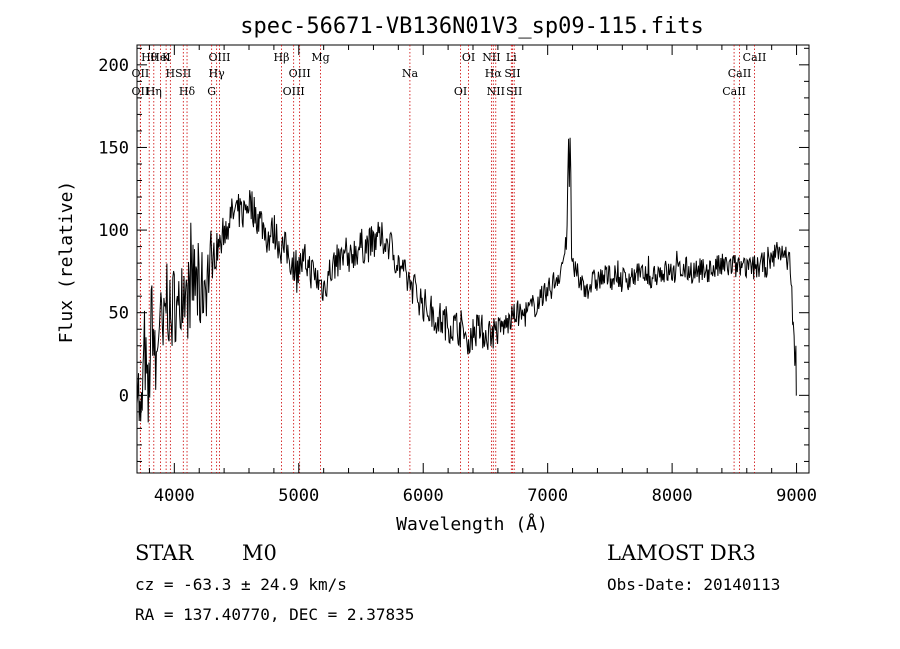  Describe the element at coordinates (547, 496) in the screenshot. I see `x-tick-label: 7000` at that location.